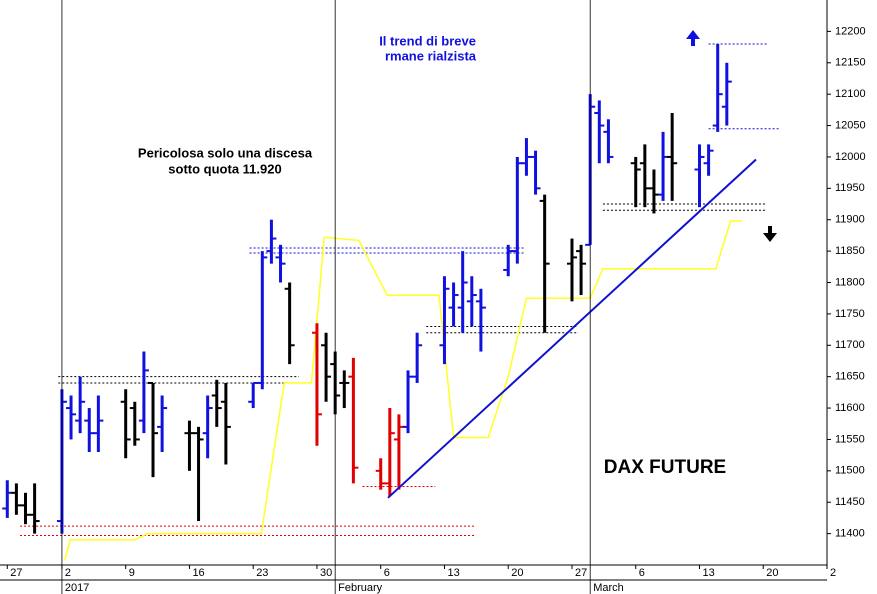 The width and height of the screenshot is (877, 594). What do you see at coordinates (850, 94) in the screenshot?
I see `y-tick-label: 12100` at bounding box center [850, 94].